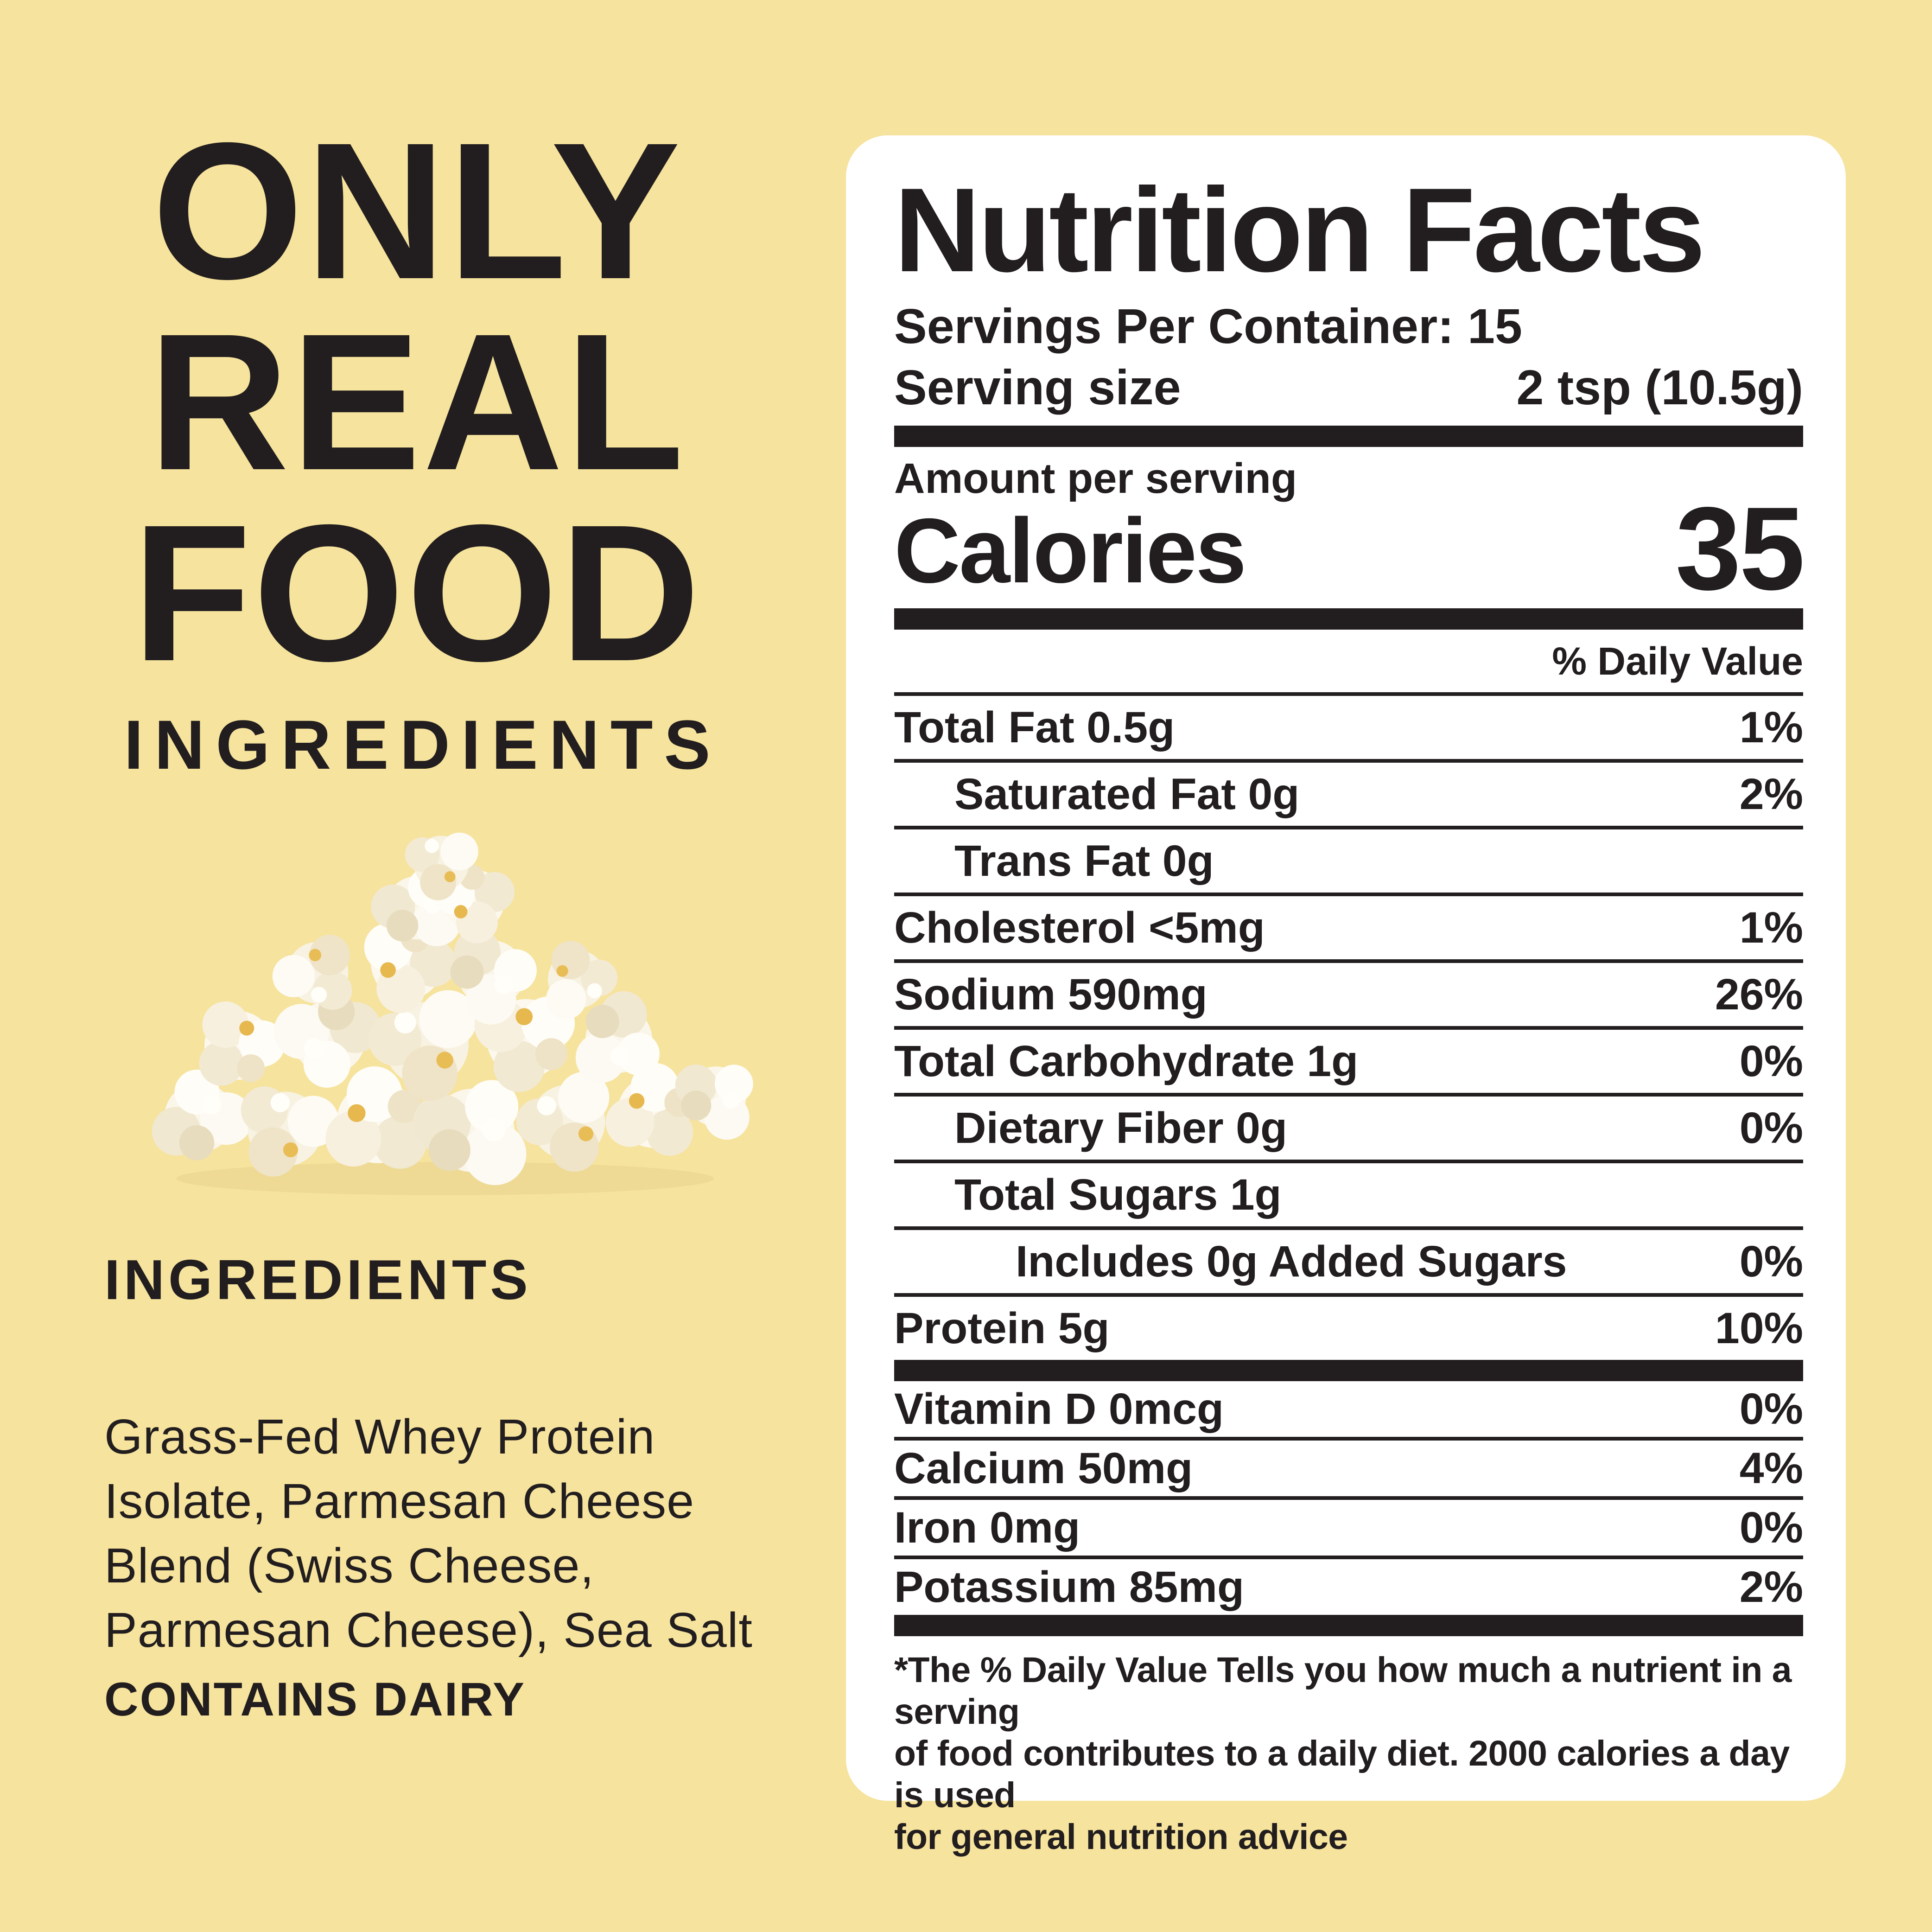  What do you see at coordinates (1118, 1194) in the screenshot?
I see `row-label: Total Sugars 1g` at bounding box center [1118, 1194].